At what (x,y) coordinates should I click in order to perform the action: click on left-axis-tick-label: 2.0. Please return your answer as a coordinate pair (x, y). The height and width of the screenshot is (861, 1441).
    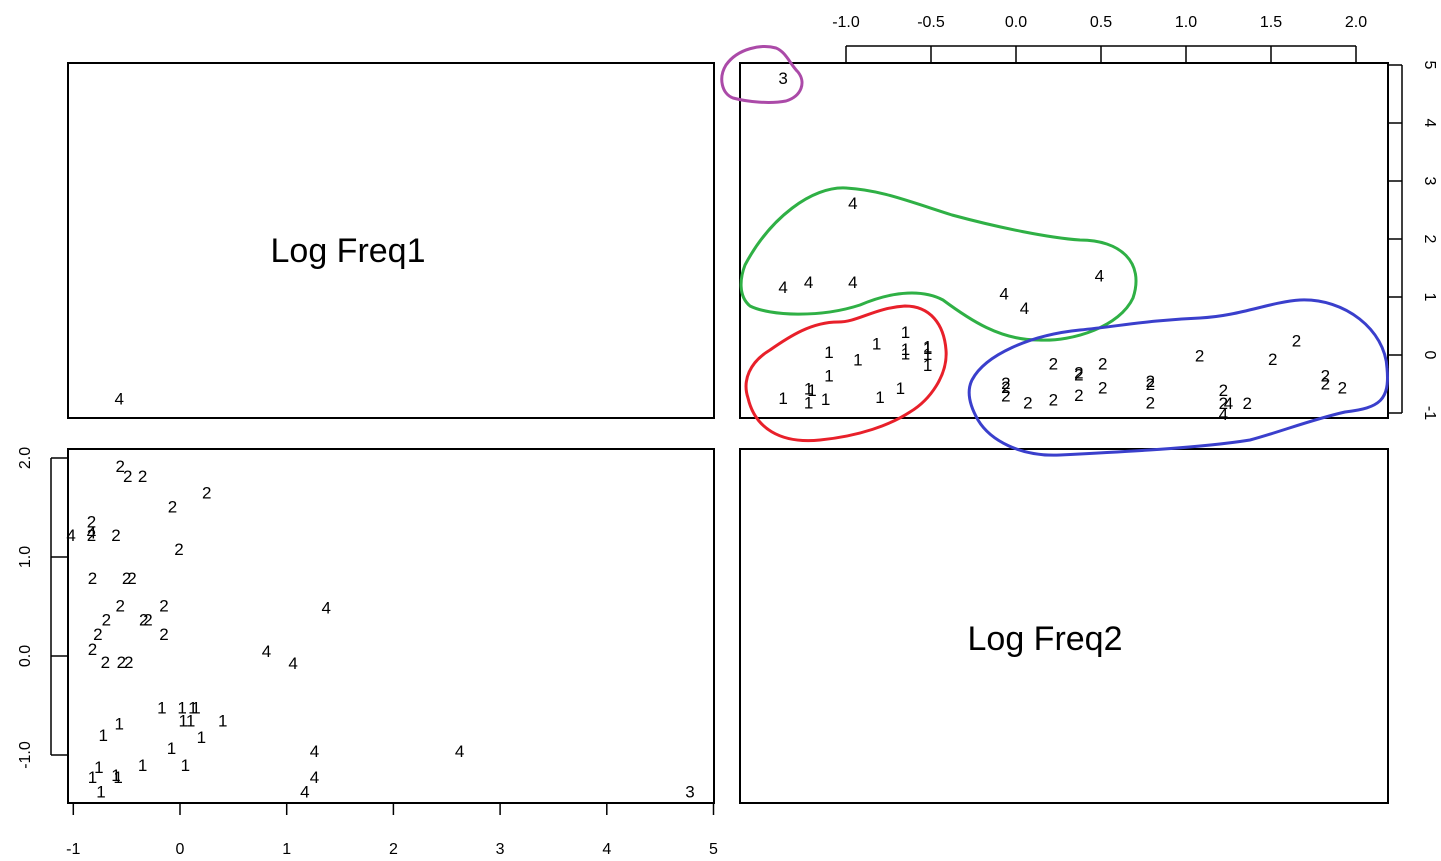
    Looking at the image, I should click on (25, 458).